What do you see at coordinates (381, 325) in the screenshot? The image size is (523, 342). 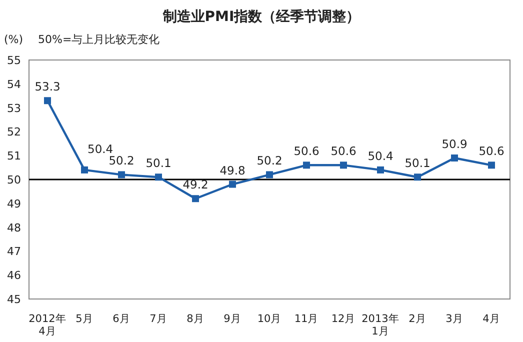 I see `x-tick-label: 2013年 1月` at bounding box center [381, 325].